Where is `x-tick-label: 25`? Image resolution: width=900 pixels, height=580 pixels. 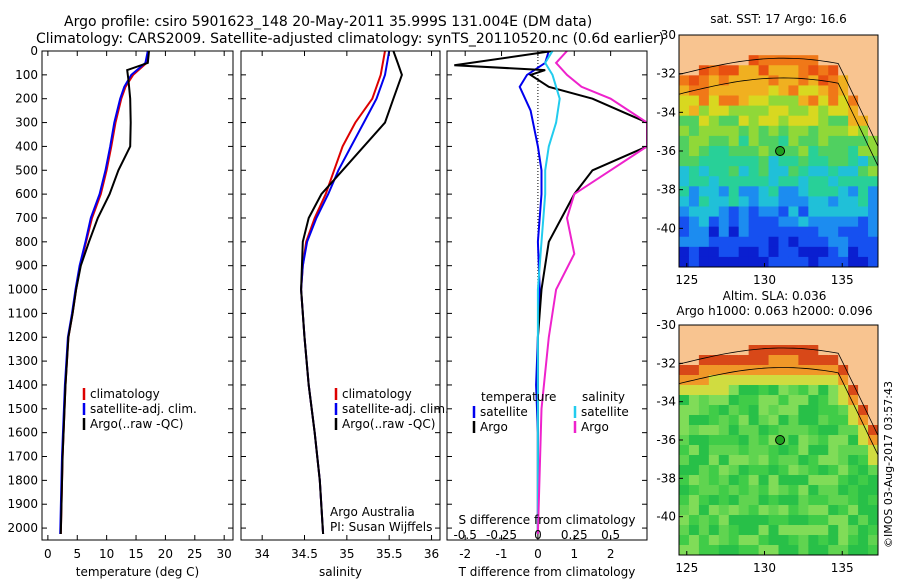 x-tick-label: 25 is located at coordinates (194, 554).